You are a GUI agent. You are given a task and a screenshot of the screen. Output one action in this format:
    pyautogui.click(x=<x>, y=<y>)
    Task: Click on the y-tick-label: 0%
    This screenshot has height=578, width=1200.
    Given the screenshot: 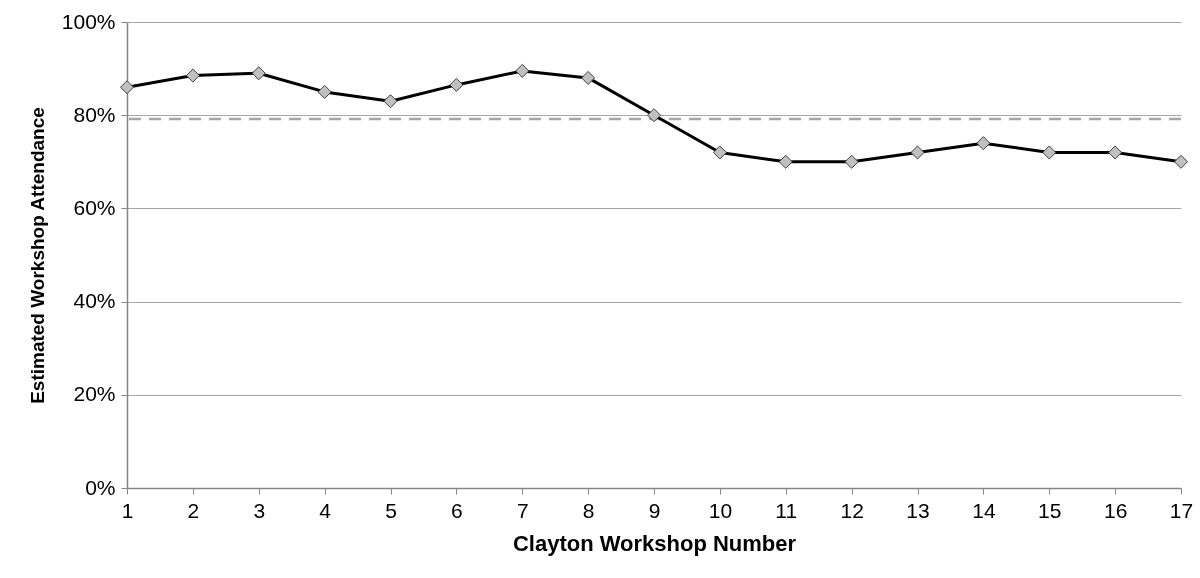 What is the action you would take?
    pyautogui.click(x=100, y=487)
    